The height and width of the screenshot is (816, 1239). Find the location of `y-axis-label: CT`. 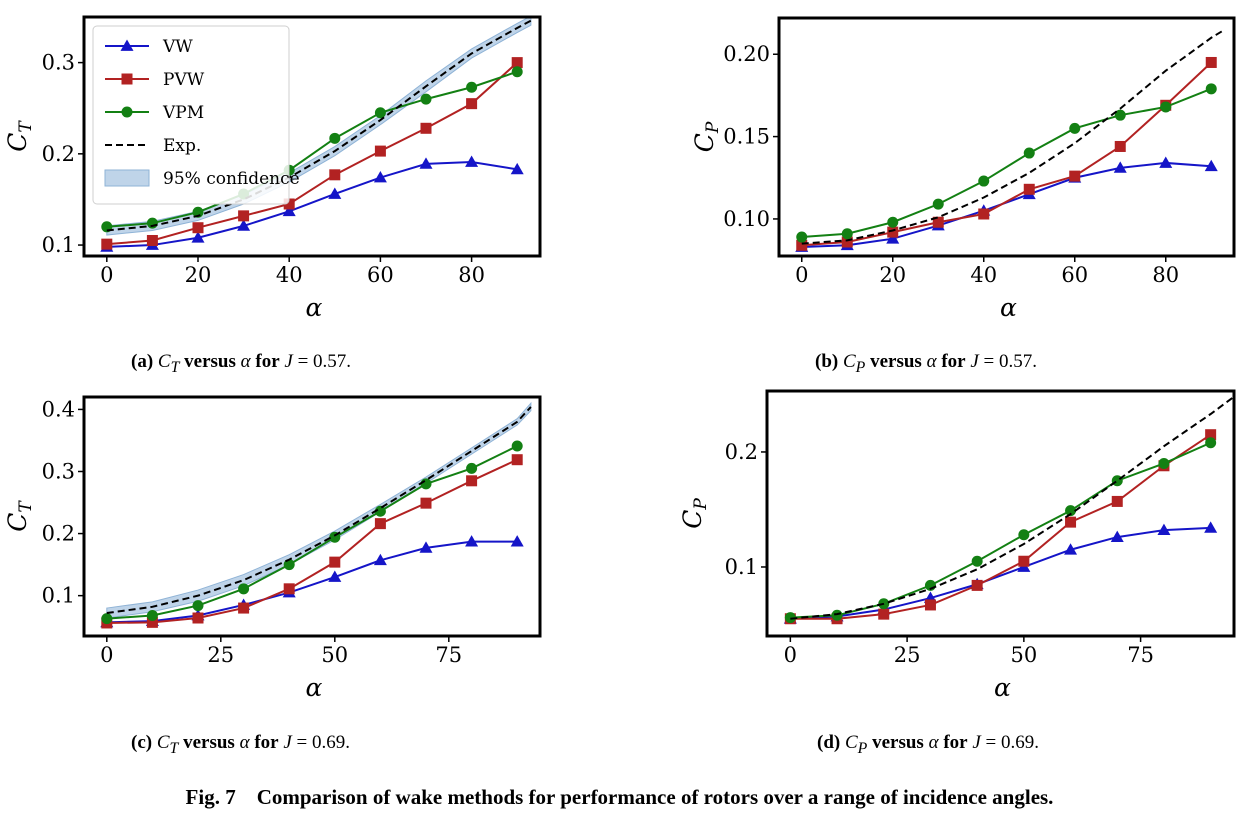

y-axis-label: CT is located at coordinates (19, 516).